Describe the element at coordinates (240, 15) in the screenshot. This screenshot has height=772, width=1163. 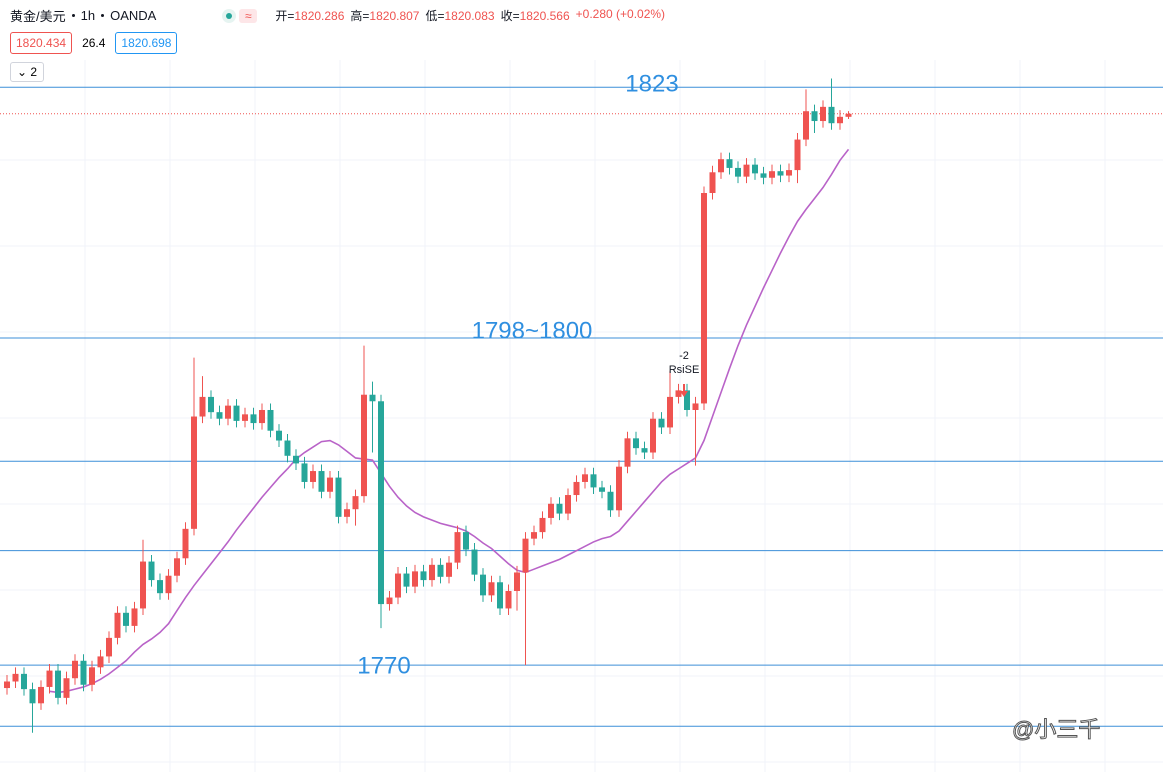
I see `status: ≈` at that location.